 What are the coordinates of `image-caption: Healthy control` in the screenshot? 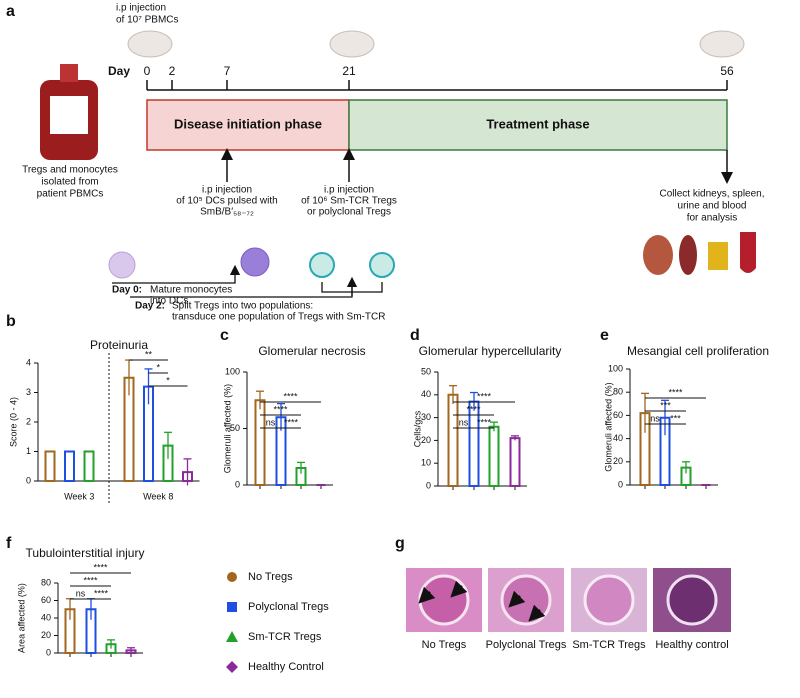 It's located at (691, 645).